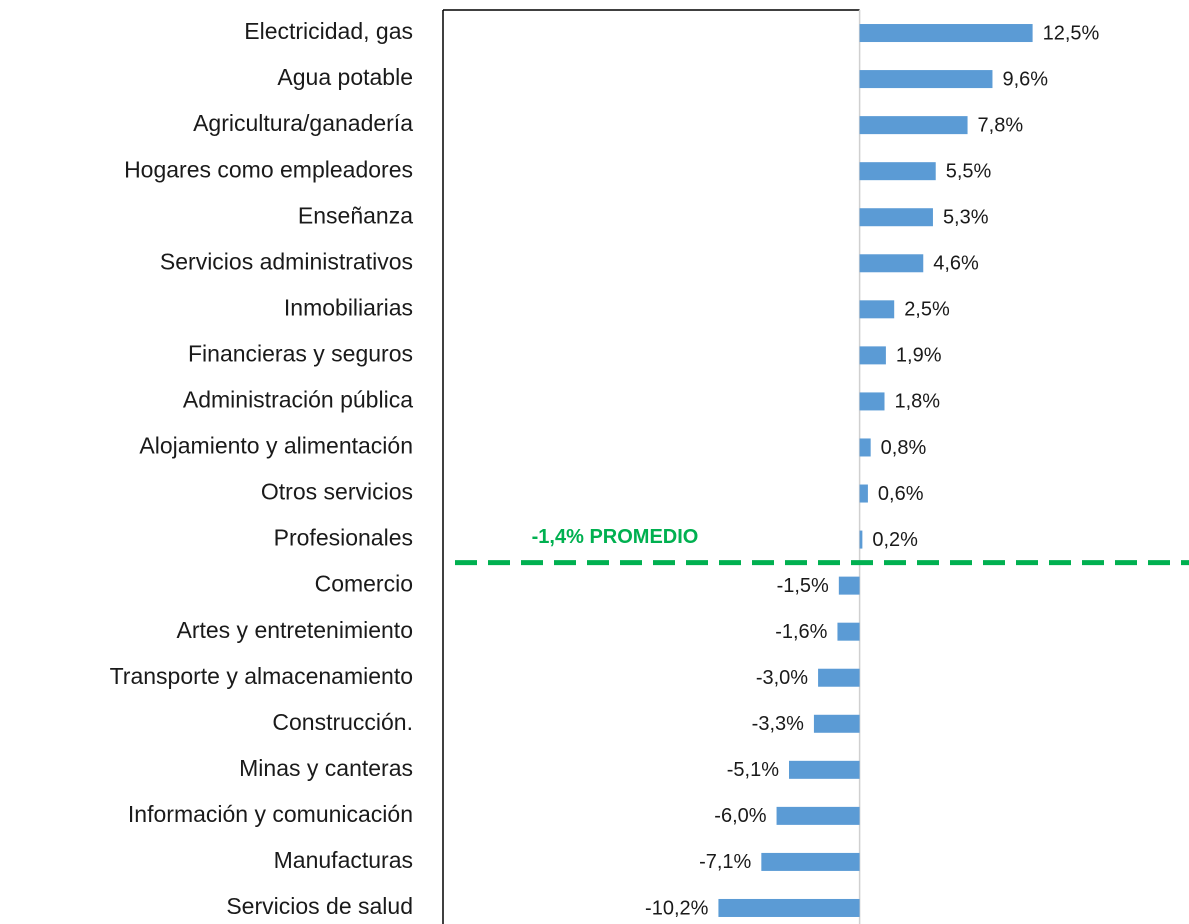  I want to click on category-label: Artes y entretenimiento, so click(294, 630).